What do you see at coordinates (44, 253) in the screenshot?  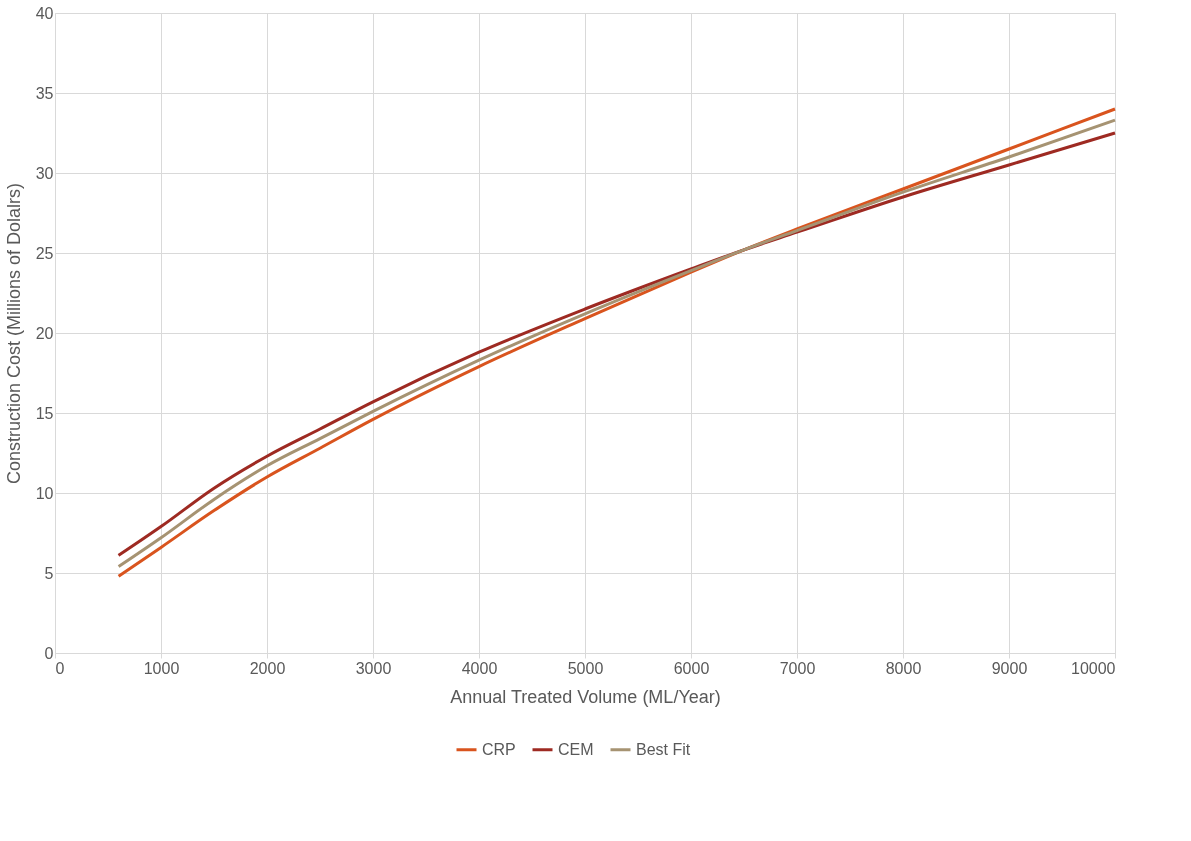 I see `y-tick-label: 25` at bounding box center [44, 253].